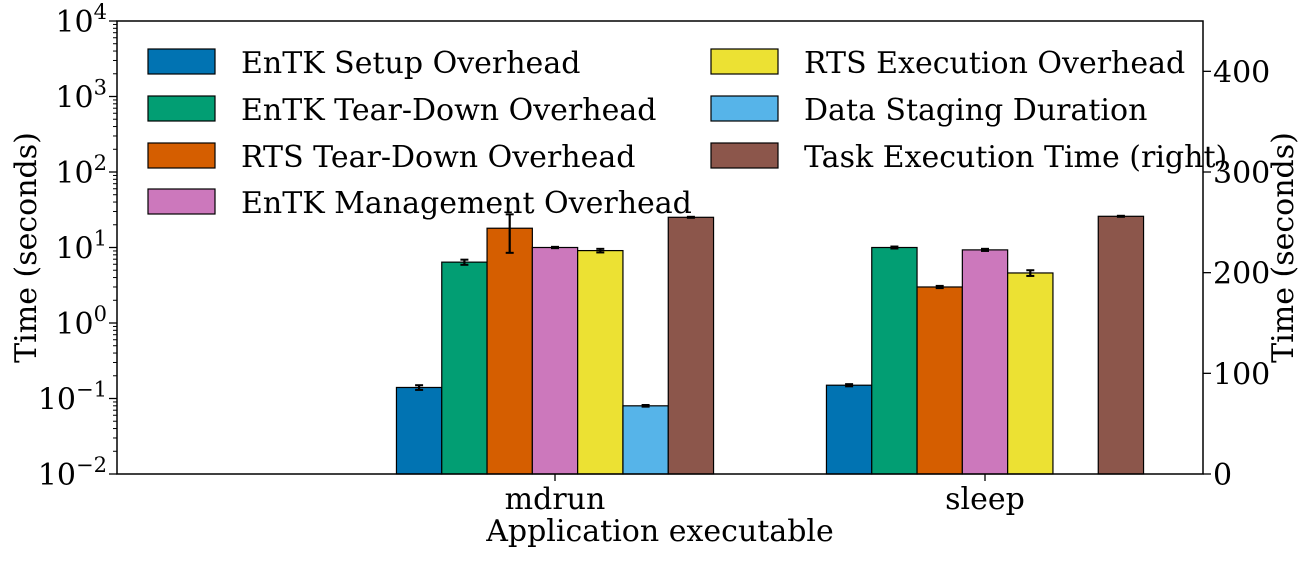 This screenshot has height=562, width=1307. I want to click on legend-label: EnTK Tear-Down Overhead, so click(448, 110).